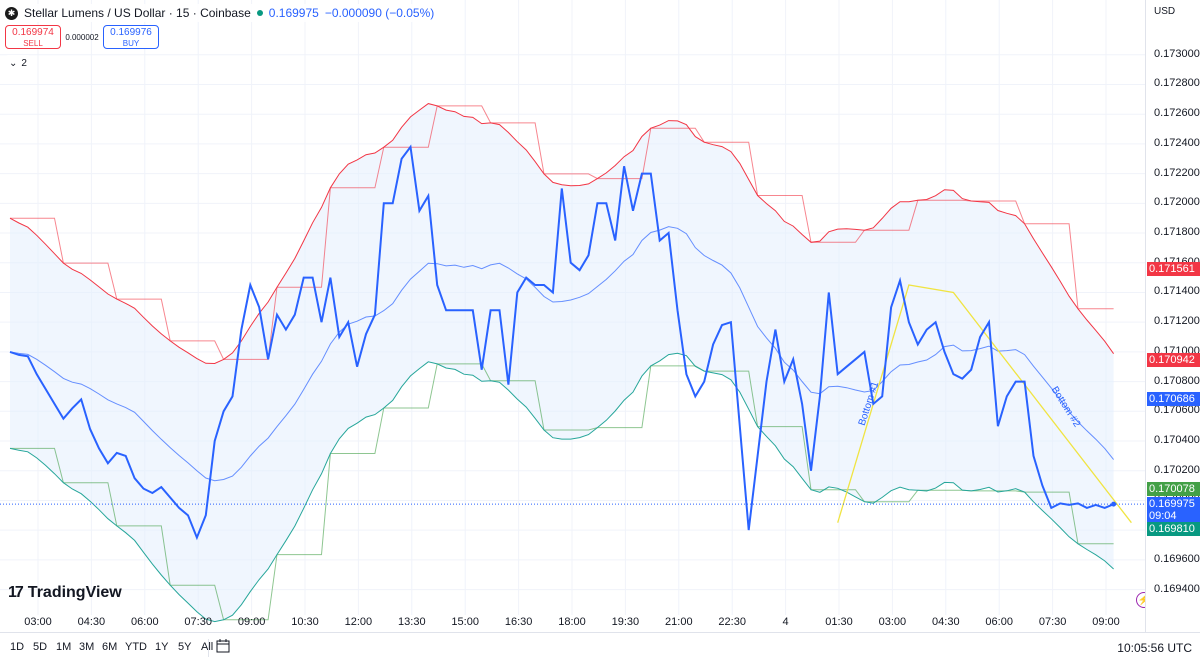 Image resolution: width=1200 pixels, height=664 pixels. Describe the element at coordinates (64, 647) in the screenshot. I see `range-button-1m: 1M` at that location.